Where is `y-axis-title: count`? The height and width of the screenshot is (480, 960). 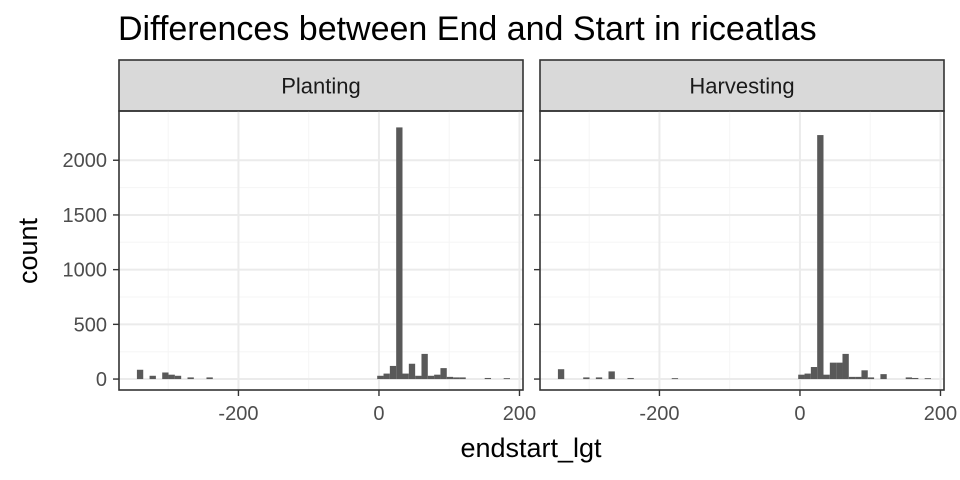 y-axis-title: count is located at coordinates (28, 250).